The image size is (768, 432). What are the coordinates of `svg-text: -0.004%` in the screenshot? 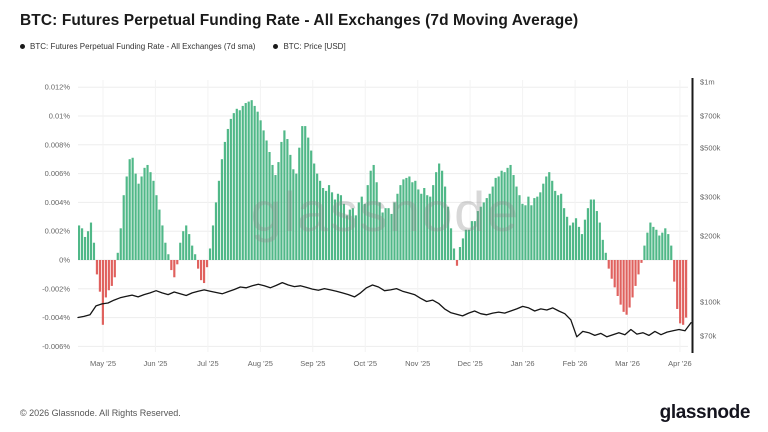 It's located at (56, 317).